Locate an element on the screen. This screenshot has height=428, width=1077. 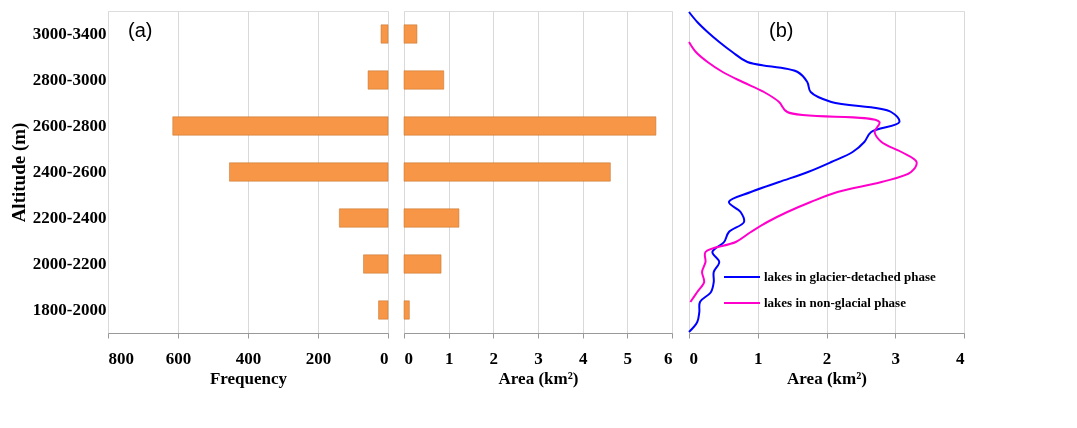
legend-label: lakes in glacier-detached phase is located at coordinates (850, 276).